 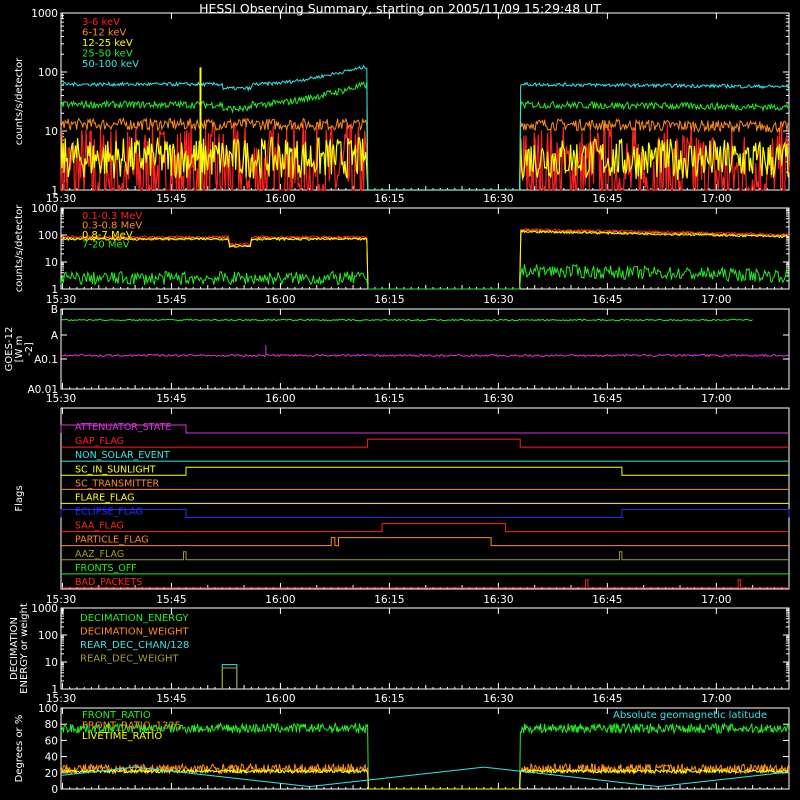 What do you see at coordinates (425, 259) in the screenshot?
I see `series-line-0-8-7-mev` at bounding box center [425, 259].